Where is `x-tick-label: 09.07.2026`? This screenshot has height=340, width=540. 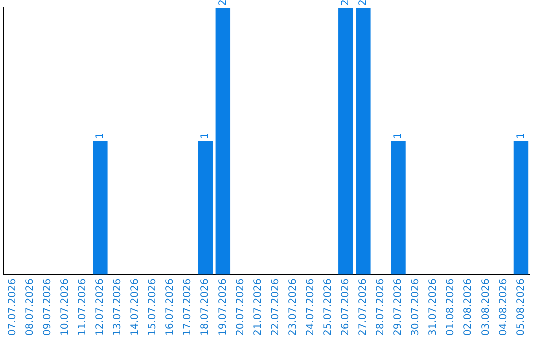
x-tick-label: 09.07.2026 is located at coordinates (48, 307).